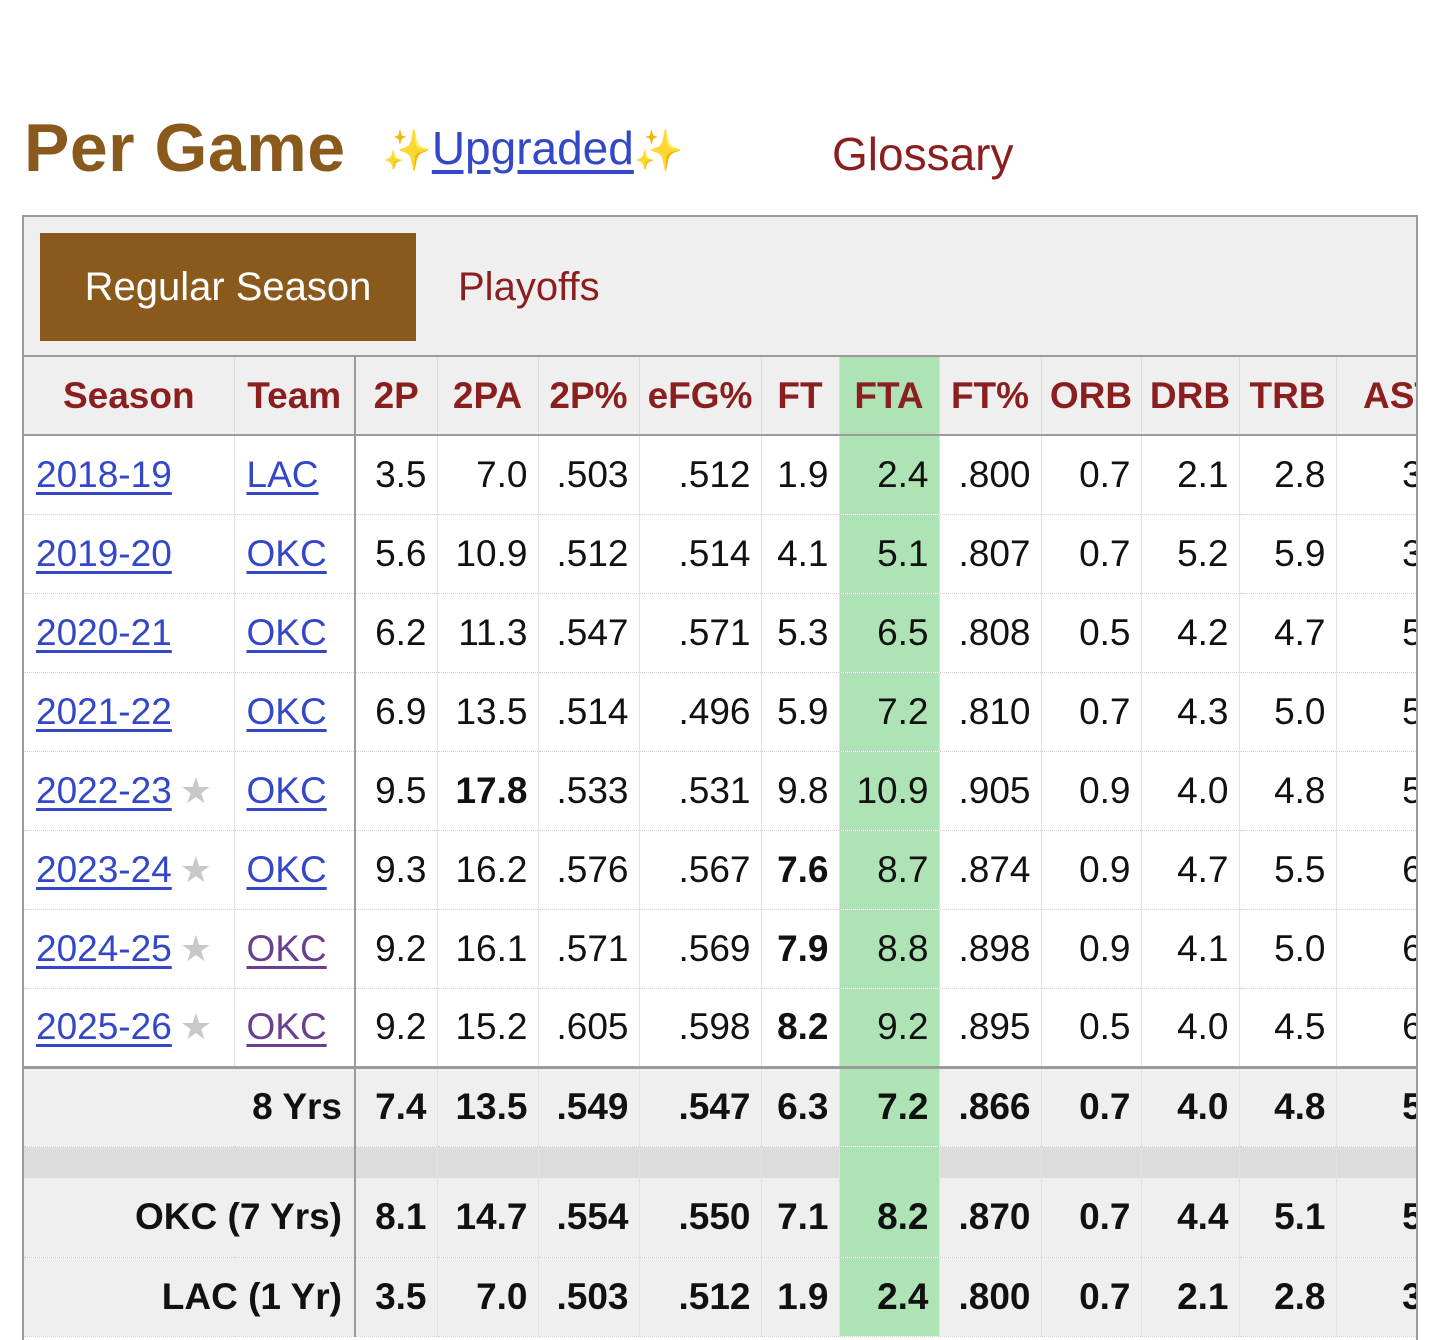 Image resolution: width=1440 pixels, height=1340 pixels. Describe the element at coordinates (720, 287) in the screenshot. I see `season-type-tabs: Regular Season Playoffs` at that location.